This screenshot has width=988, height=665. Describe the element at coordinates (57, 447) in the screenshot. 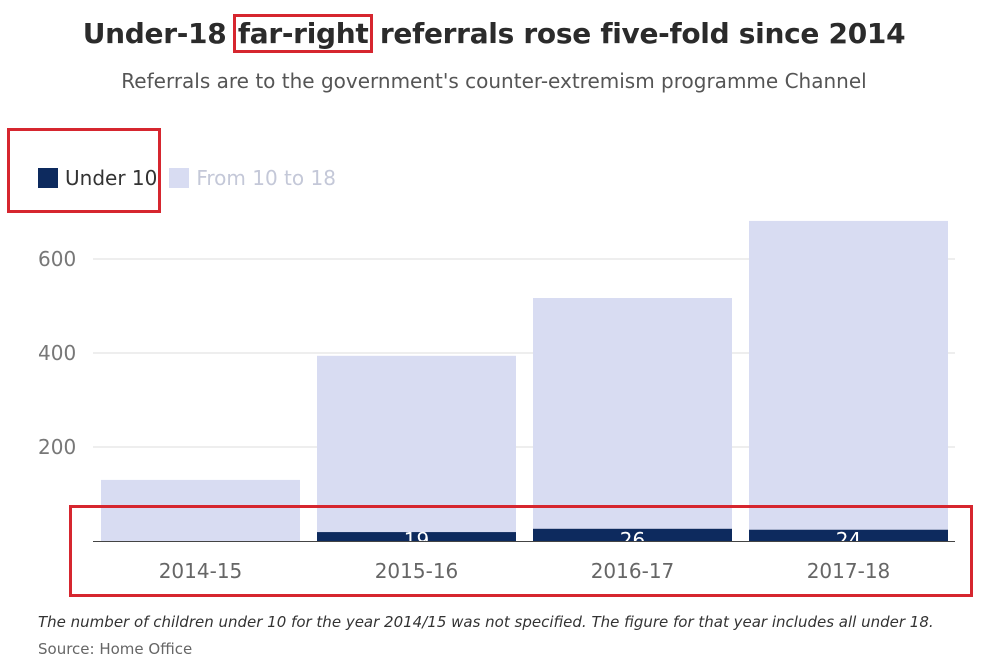

I see `y-tick-label: 200` at that location.